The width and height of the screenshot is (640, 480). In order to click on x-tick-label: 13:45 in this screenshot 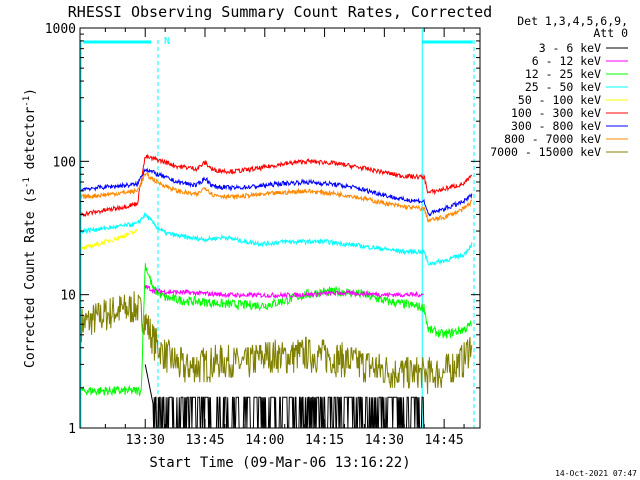, I will do `click(204, 440)`.